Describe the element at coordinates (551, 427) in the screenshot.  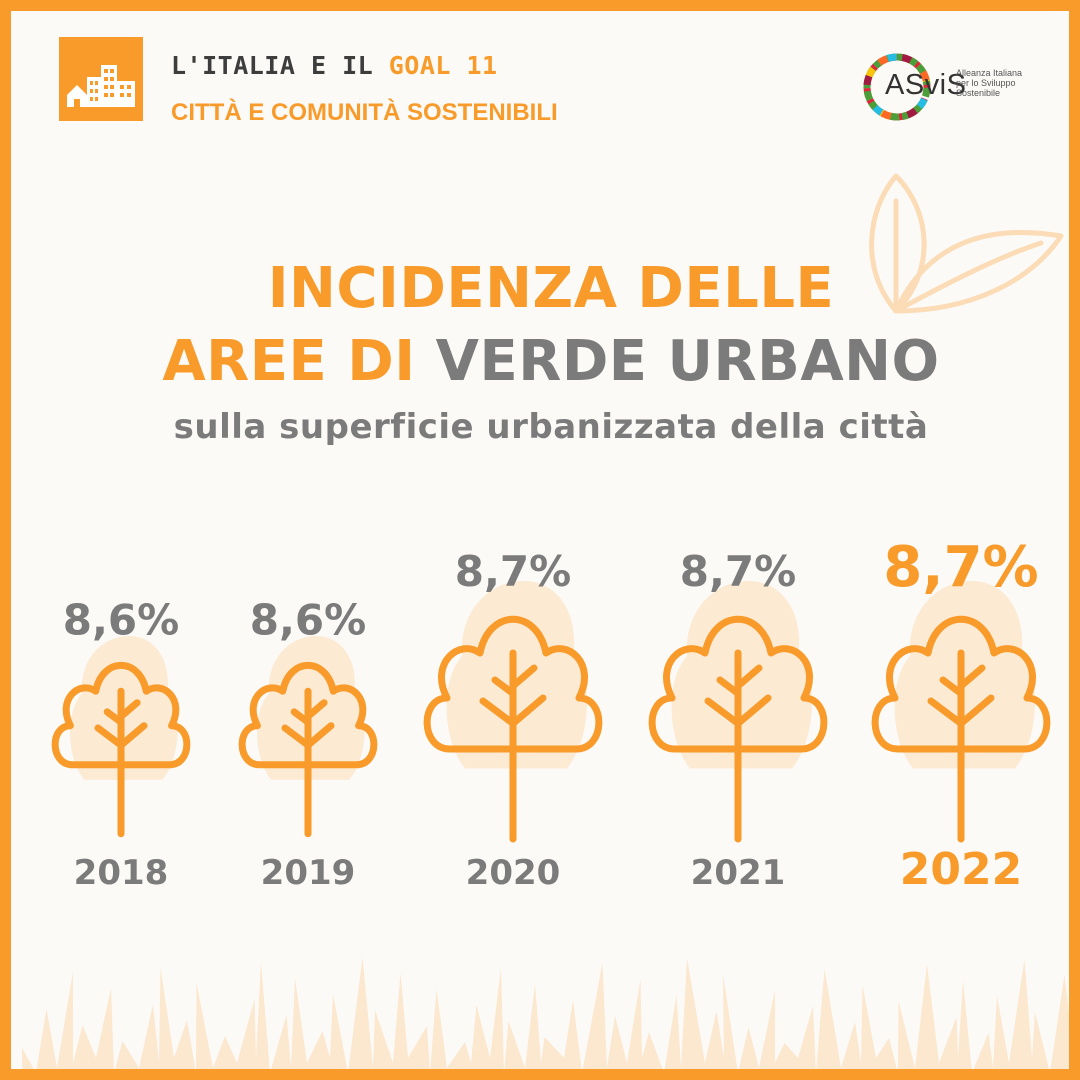
I see `subtitle: sulla superficie urbanizzata della città` at that location.